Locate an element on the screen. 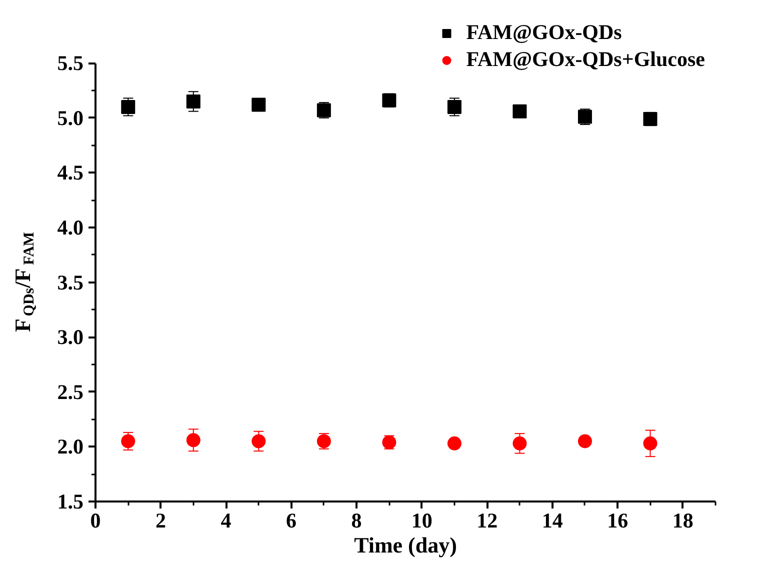  y-tick-label: 1.5 is located at coordinates (70, 502).